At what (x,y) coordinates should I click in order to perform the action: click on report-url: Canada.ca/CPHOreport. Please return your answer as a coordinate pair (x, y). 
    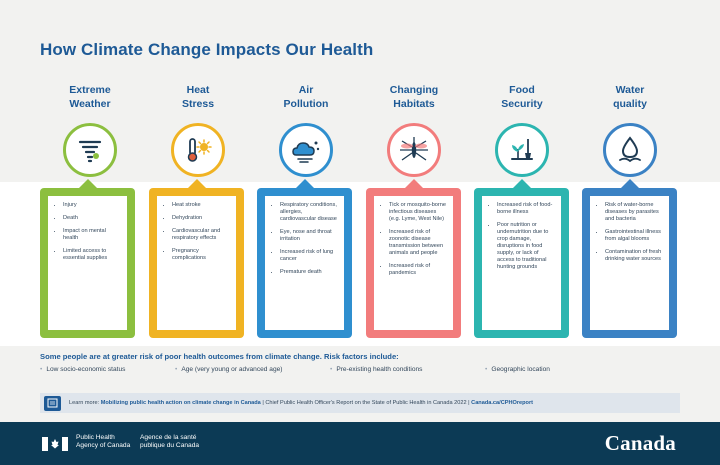
    Looking at the image, I should click on (502, 403).